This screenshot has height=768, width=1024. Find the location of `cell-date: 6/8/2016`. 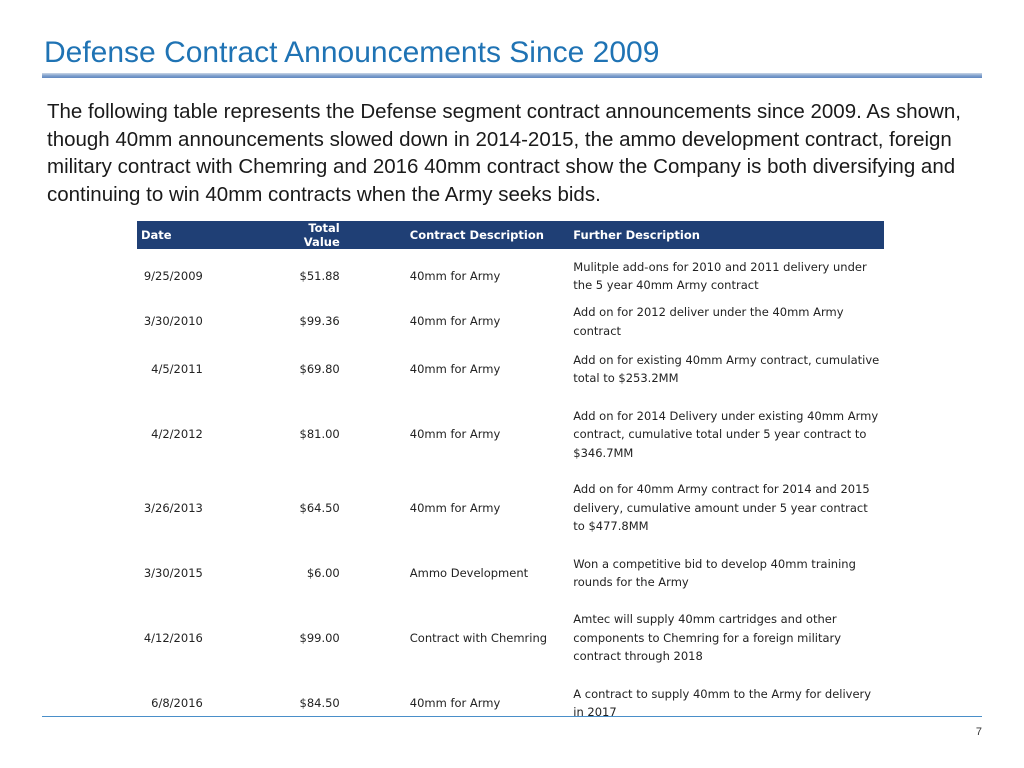

cell-date: 6/8/2016 is located at coordinates (177, 702).